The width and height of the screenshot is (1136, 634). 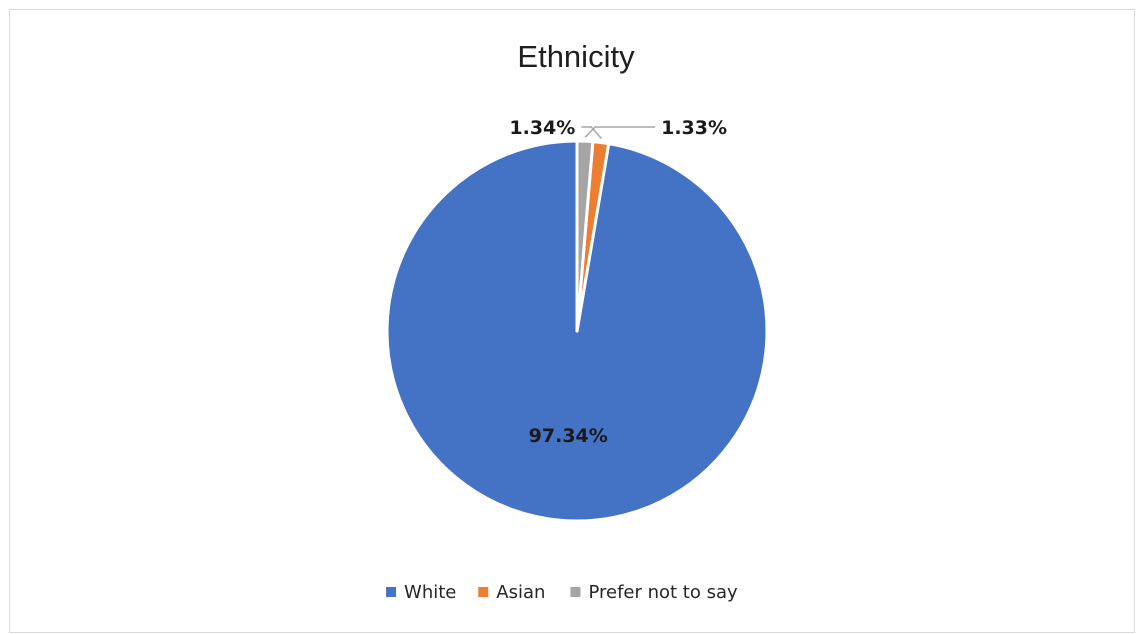 I want to click on data-label-prefer-not-to-say: 1.33%, so click(x=694, y=128).